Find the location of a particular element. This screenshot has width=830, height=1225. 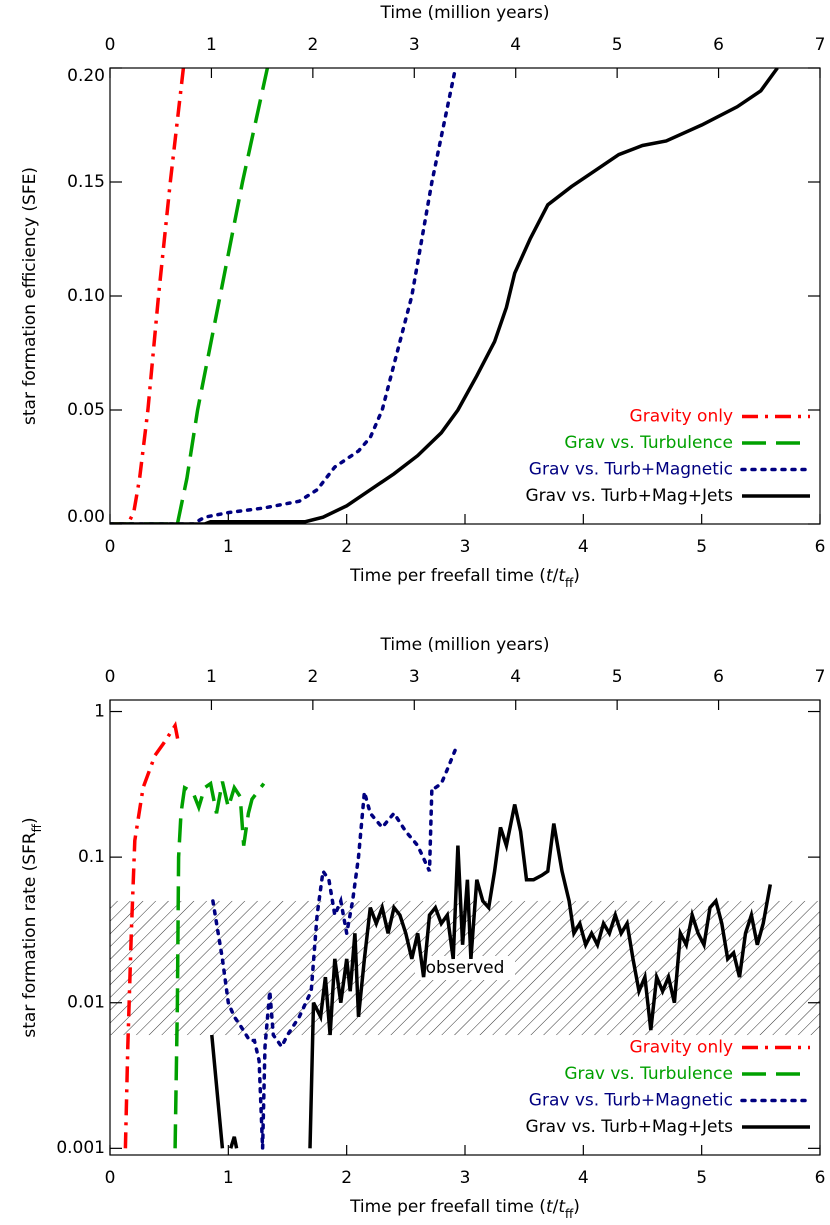

y-tick-label: 0.20 is located at coordinates (86, 76).